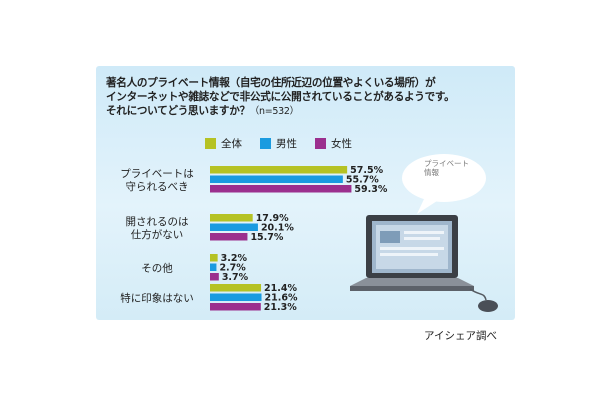  I want to click on laptop-illustration, so click(424, 233).